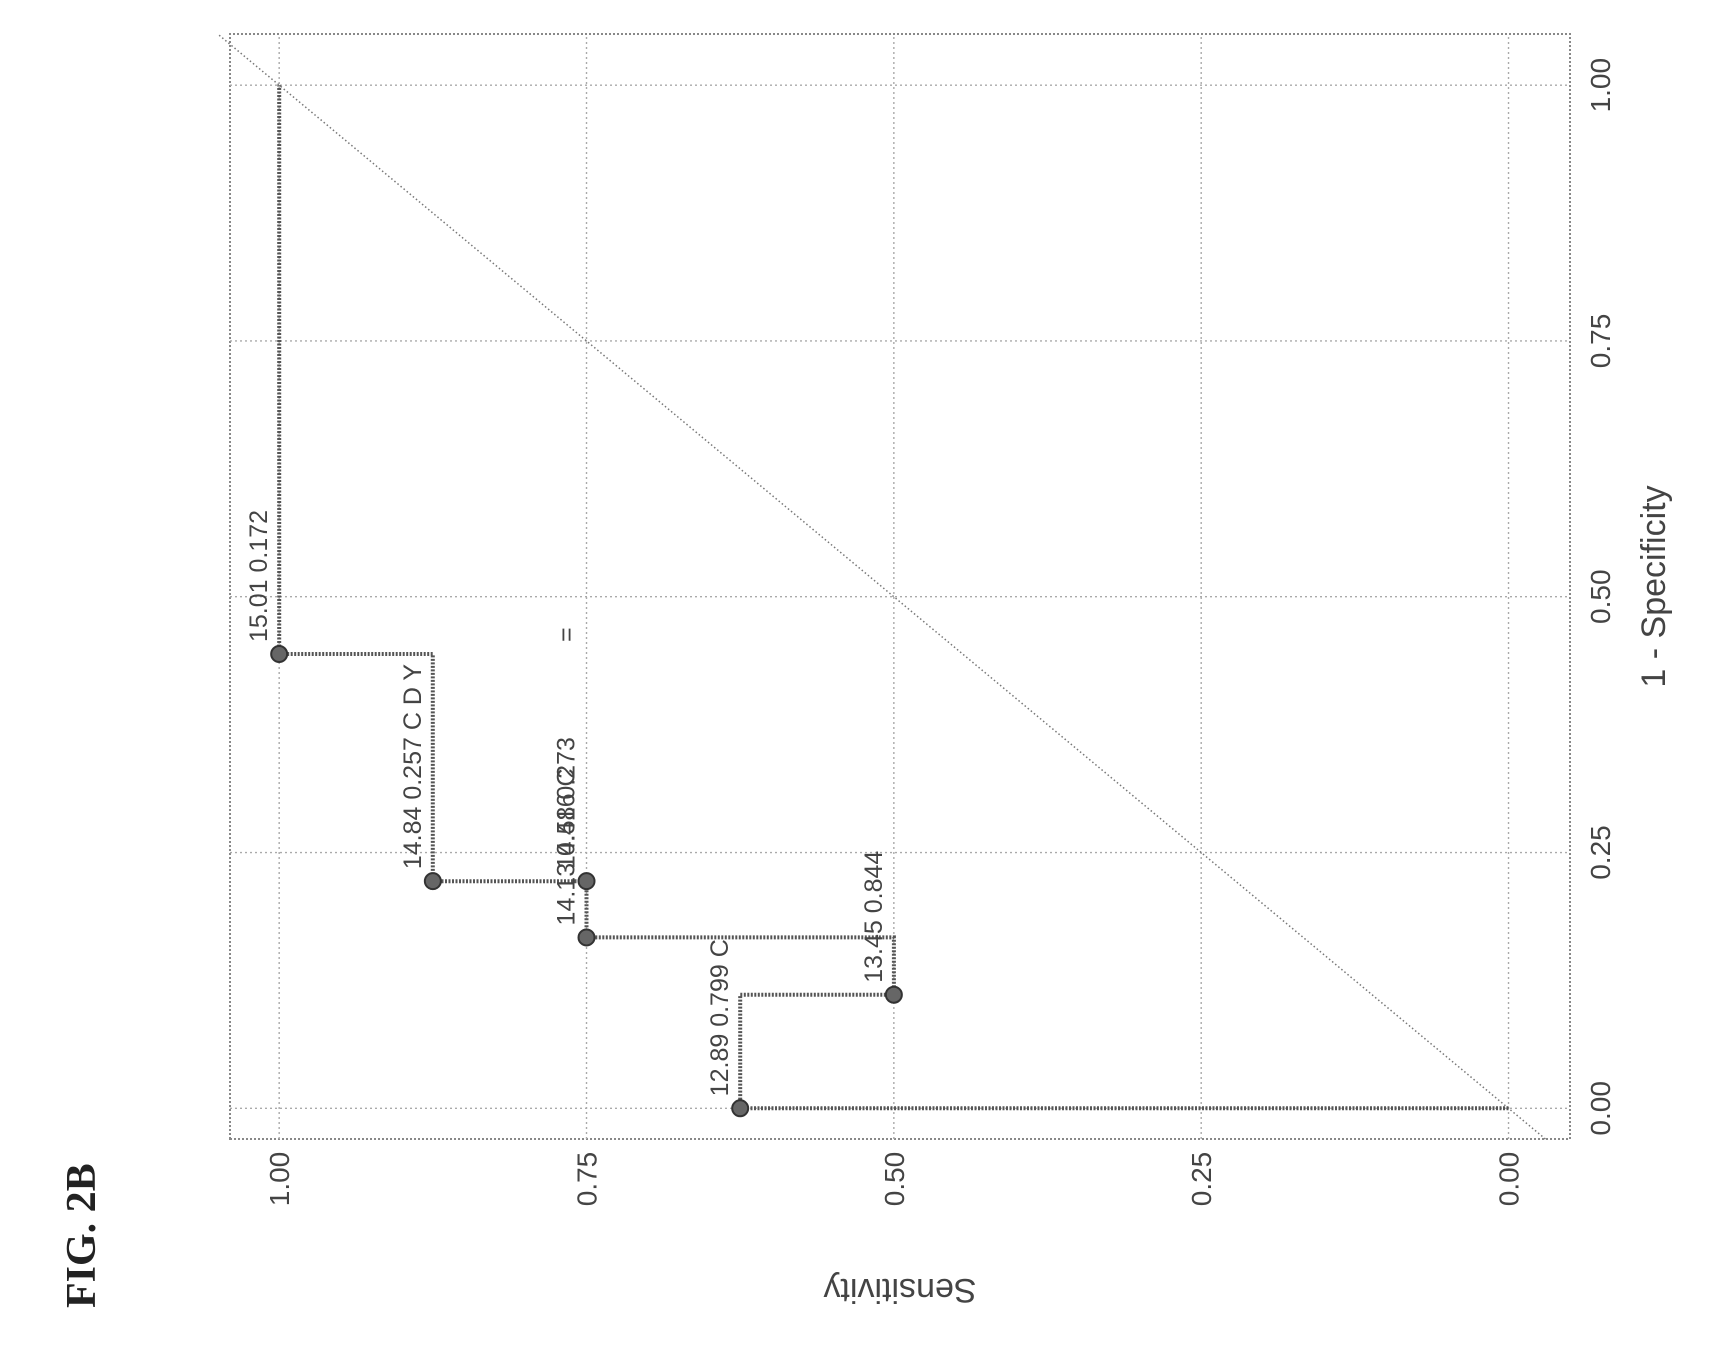 The height and width of the screenshot is (1370, 1730). What do you see at coordinates (279, 1179) in the screenshot?
I see `y-tick-label-4: 1.00` at bounding box center [279, 1179].